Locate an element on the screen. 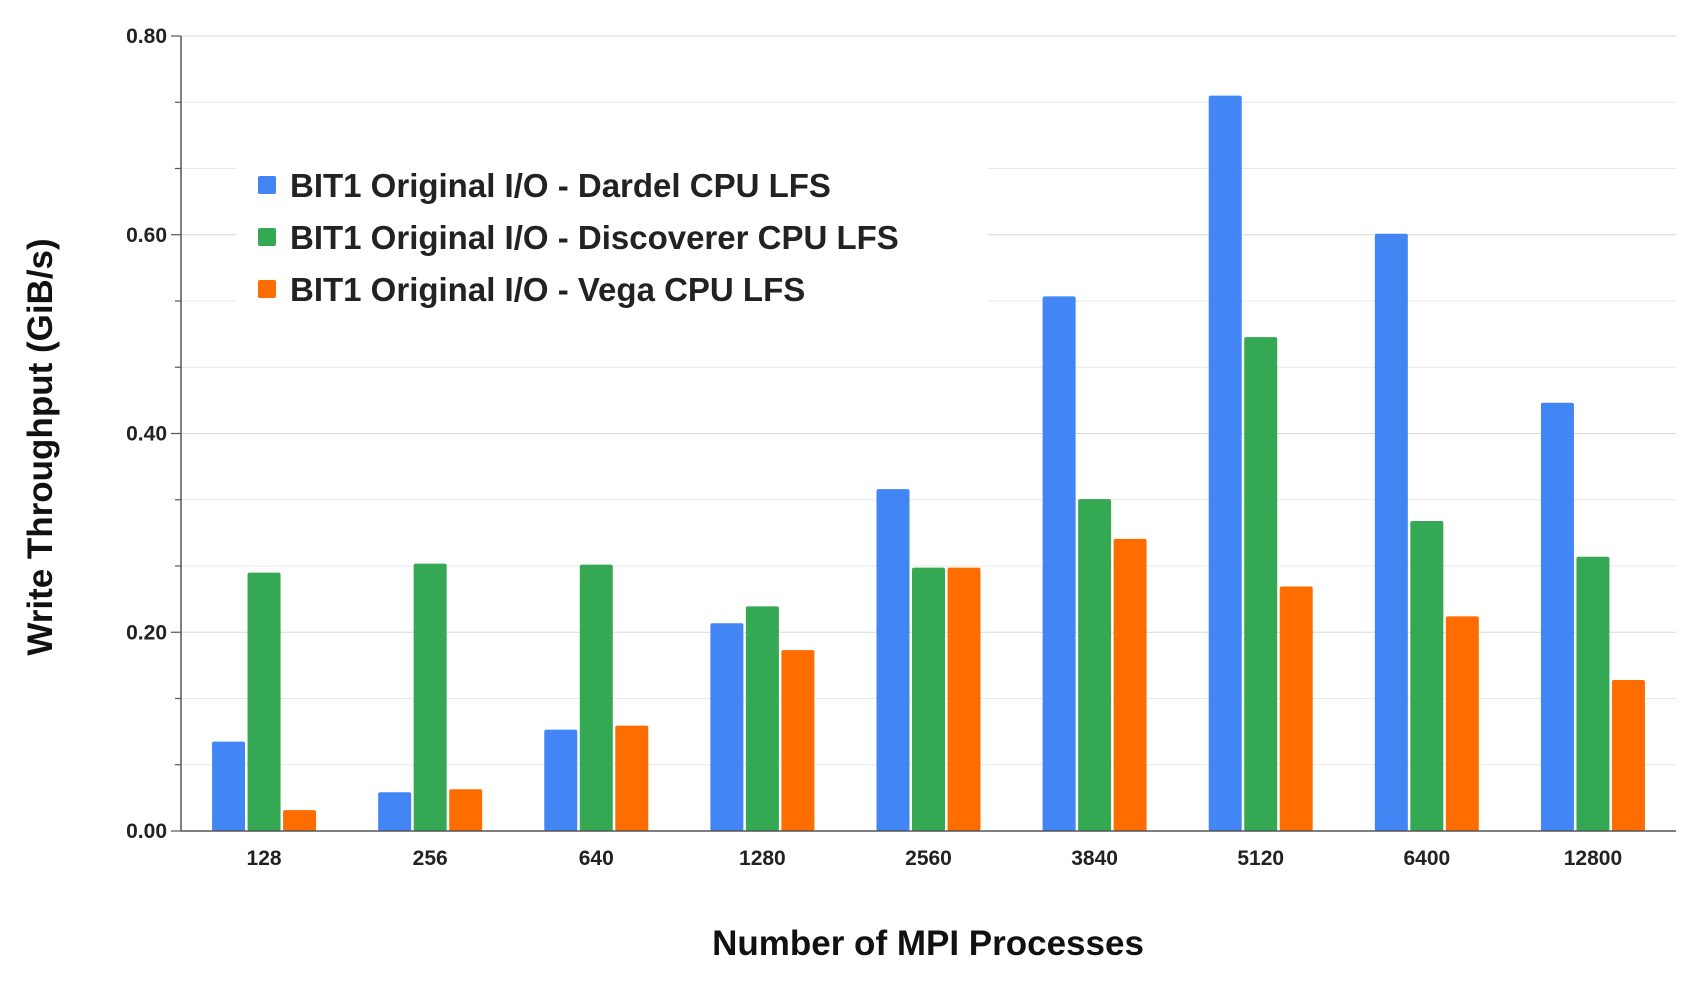 The image size is (1686, 987). x-tick-label: 3840 is located at coordinates (1094, 858).